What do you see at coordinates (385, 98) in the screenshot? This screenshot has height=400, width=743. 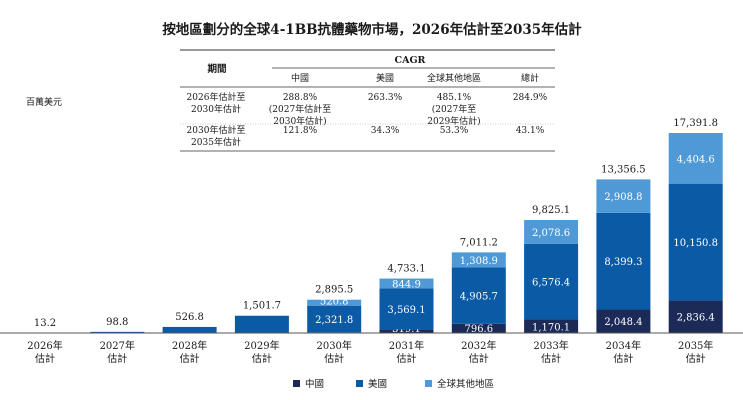 I see `table-value-cell: 263.3%` at bounding box center [385, 98].